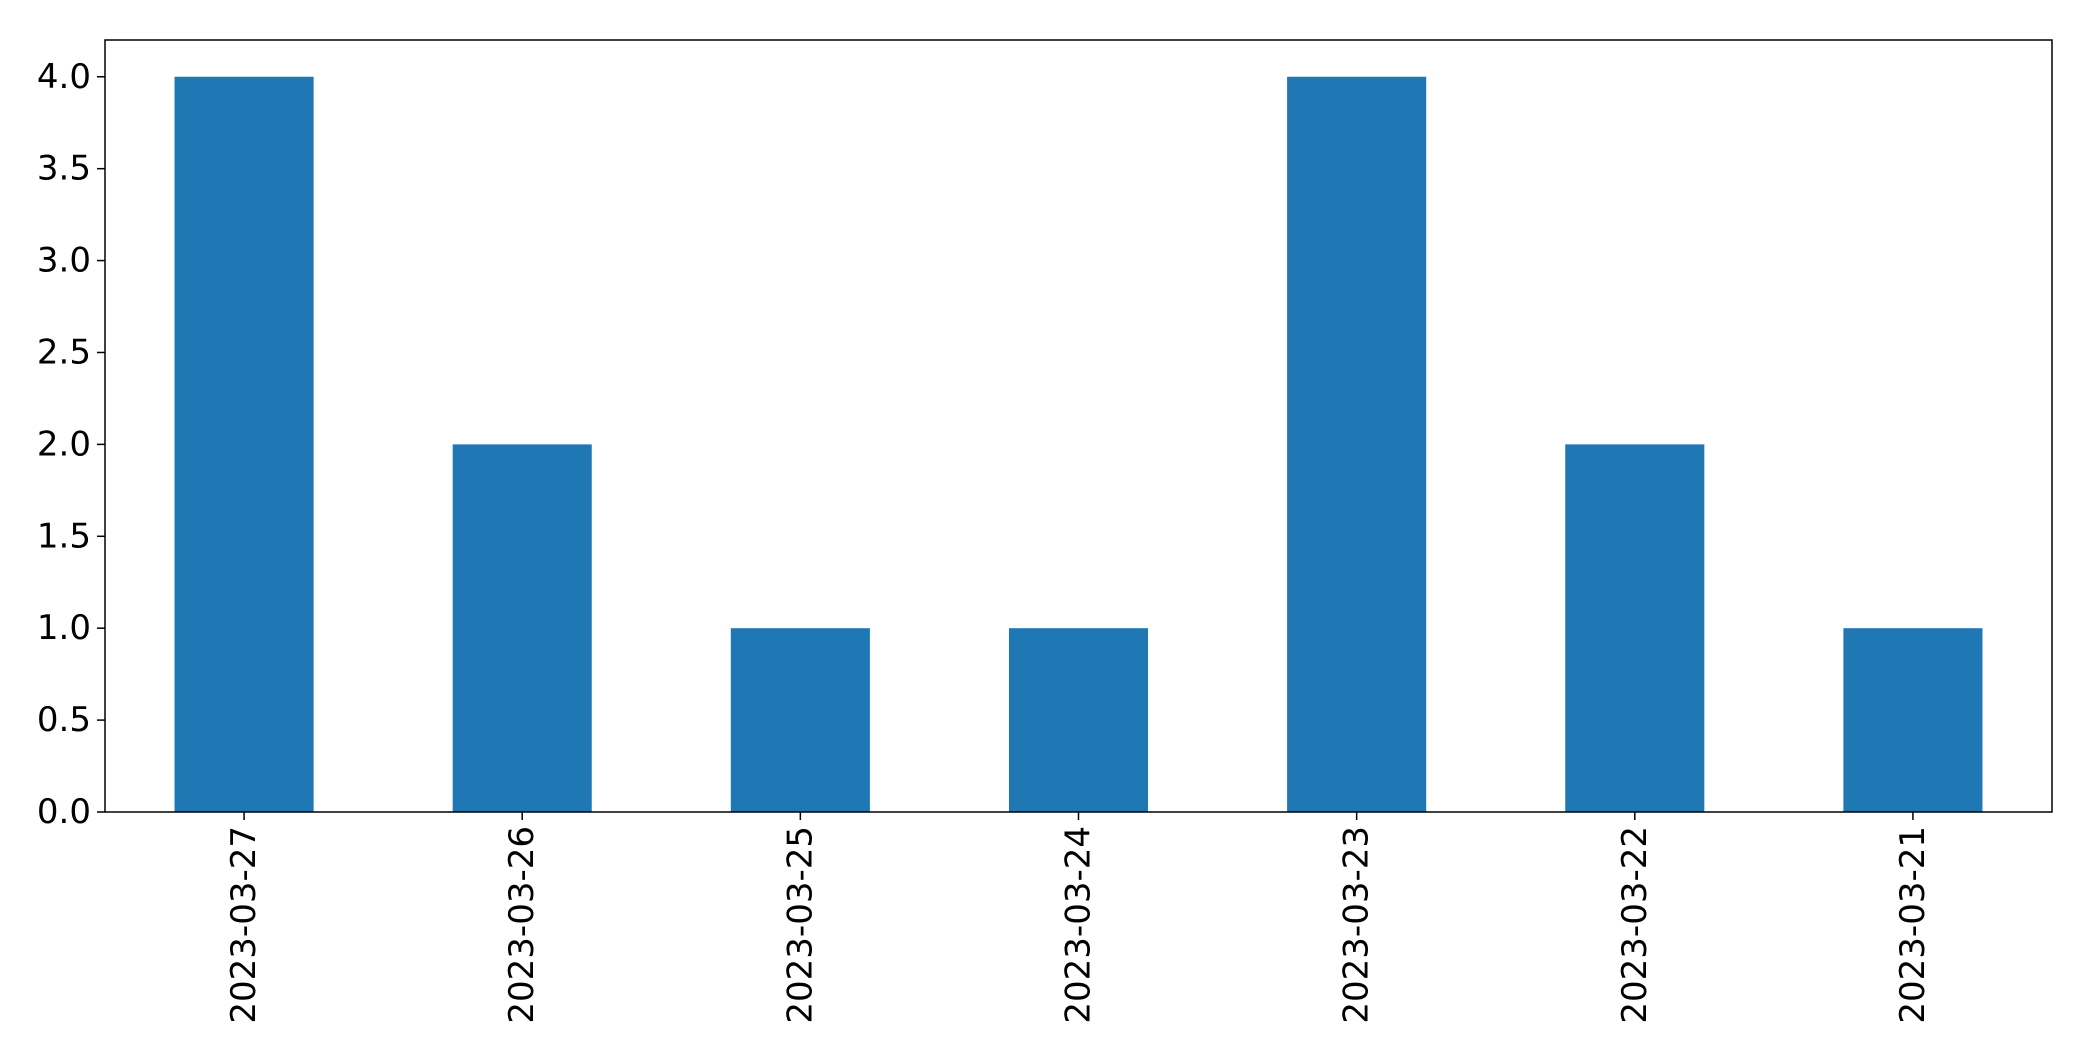 The width and height of the screenshot is (2082, 1061). Describe the element at coordinates (522, 925) in the screenshot. I see `x-tick-label: 2023-03-26` at that location.